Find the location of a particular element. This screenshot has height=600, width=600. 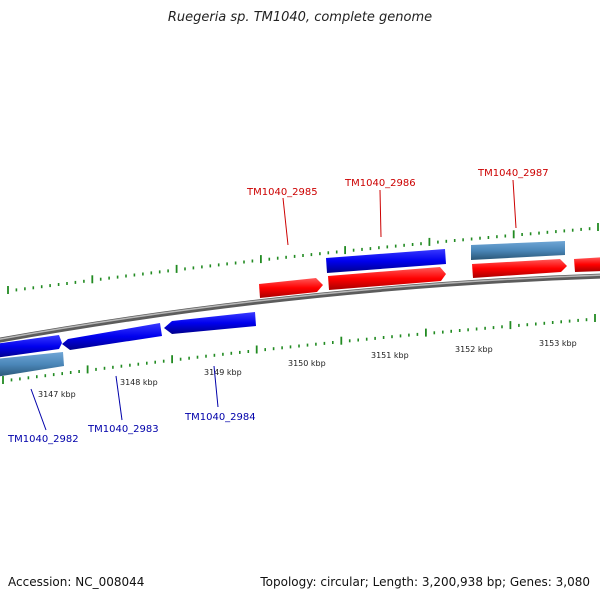

gene-block-upper-blue is located at coordinates (386, 261).